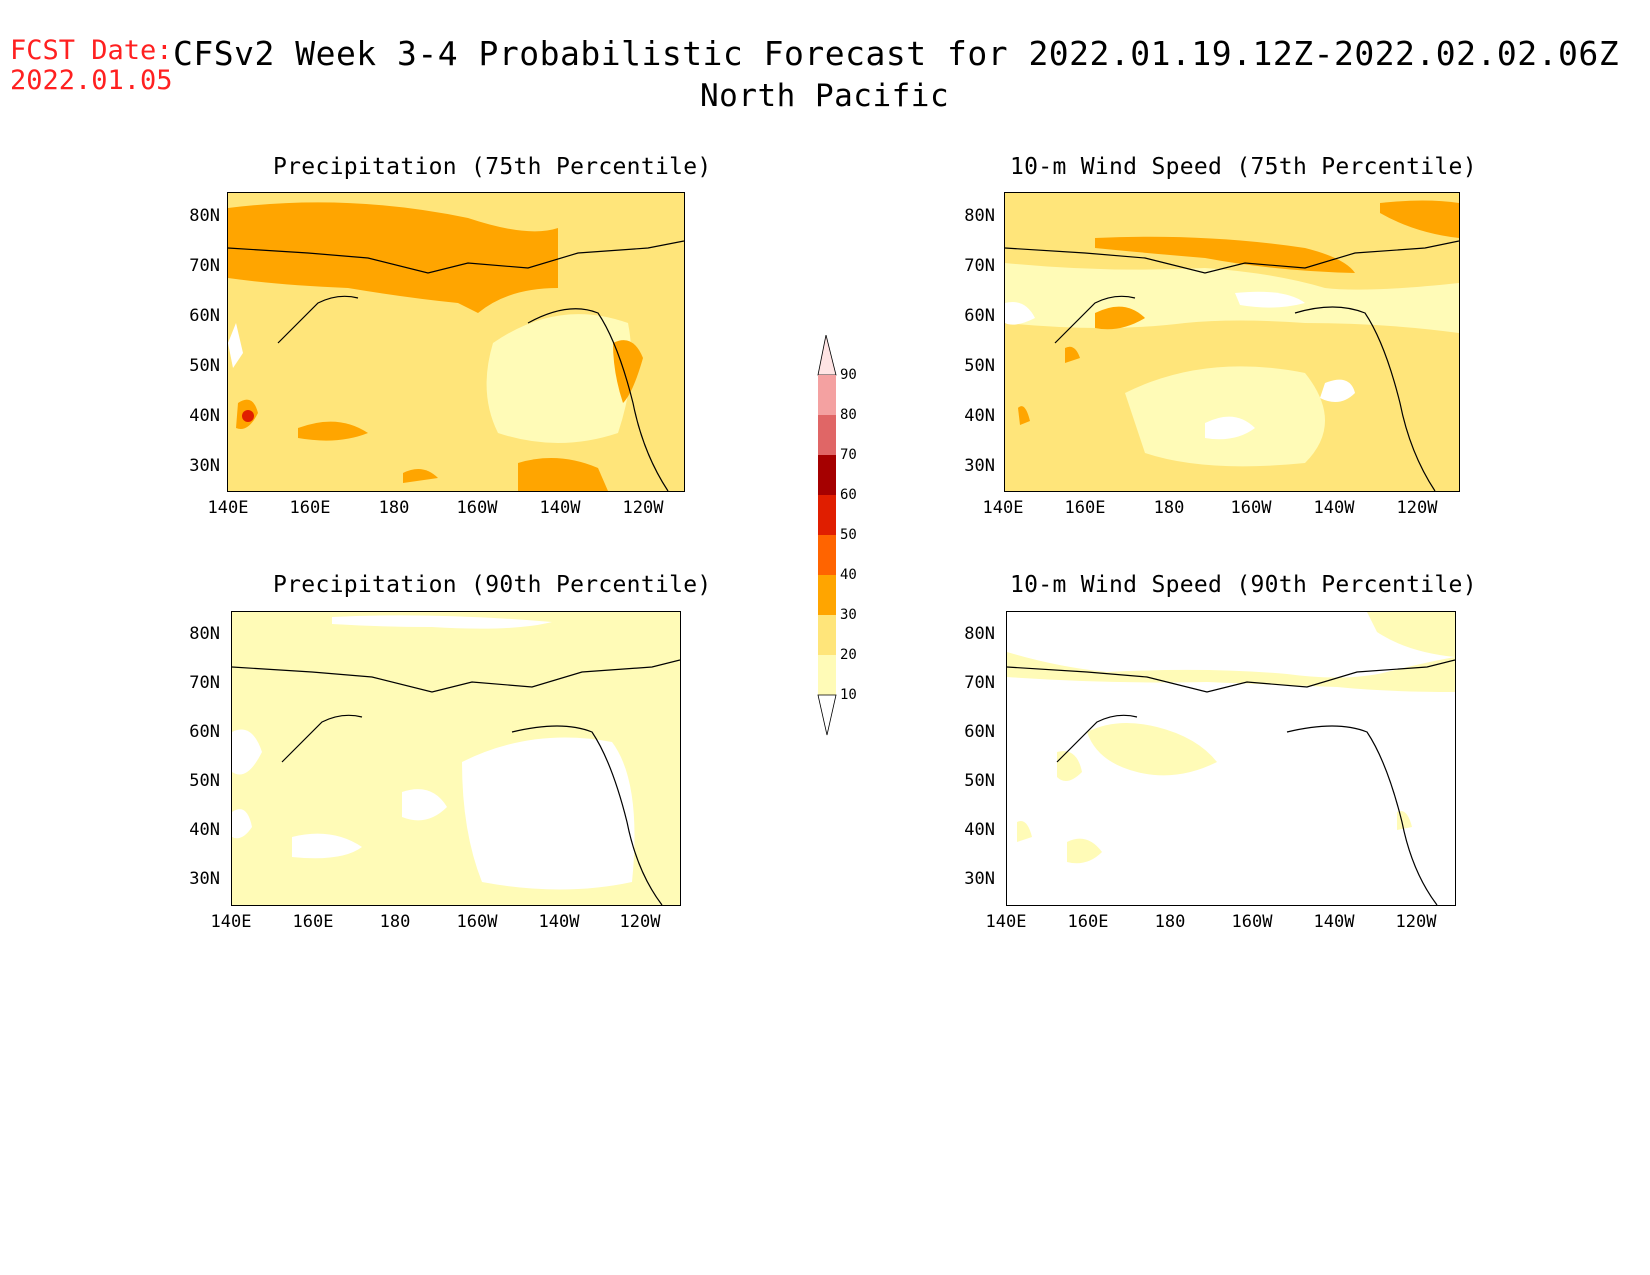 Image resolution: width=1650 pixels, height=1275 pixels. I want to click on panel-title: Precipitation (75th Percentile), so click(492, 167).